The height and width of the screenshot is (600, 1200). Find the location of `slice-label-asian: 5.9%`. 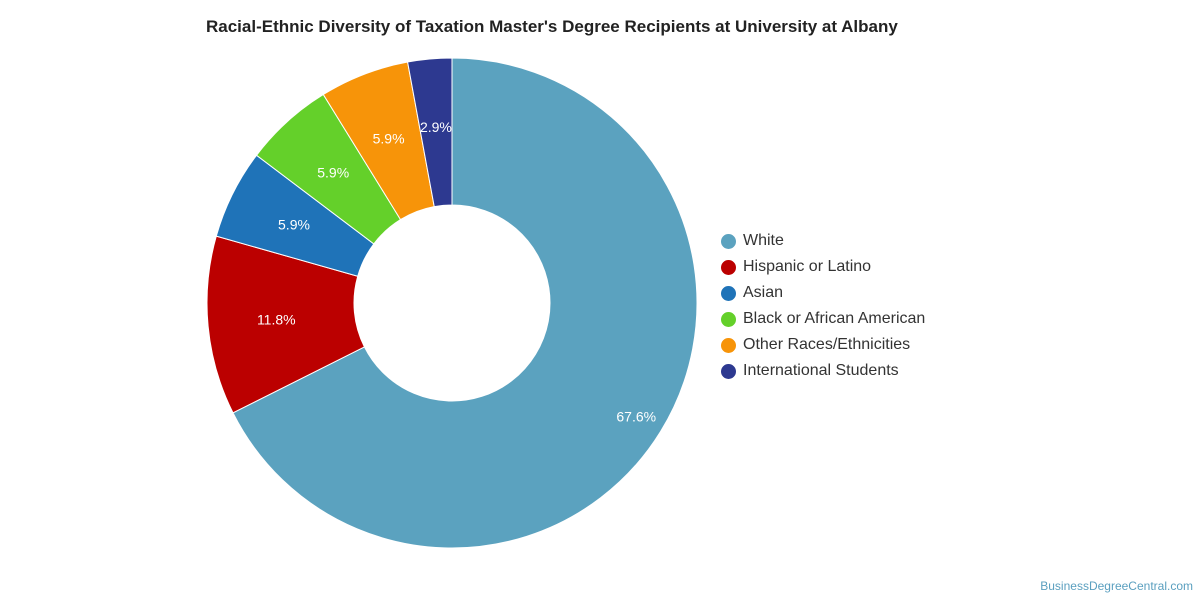

slice-label-asian: 5.9% is located at coordinates (294, 224).